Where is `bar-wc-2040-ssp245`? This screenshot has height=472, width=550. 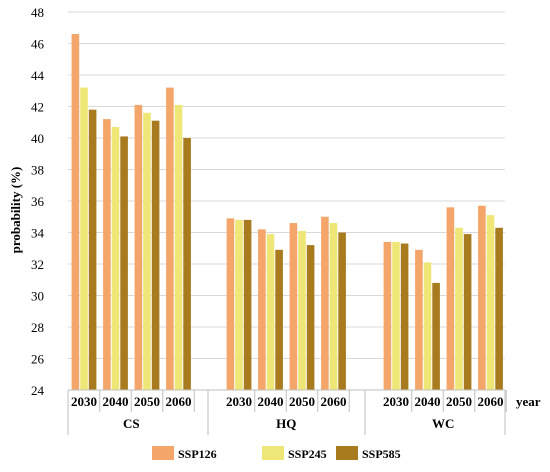 bar-wc-2040-ssp245 is located at coordinates (427, 326).